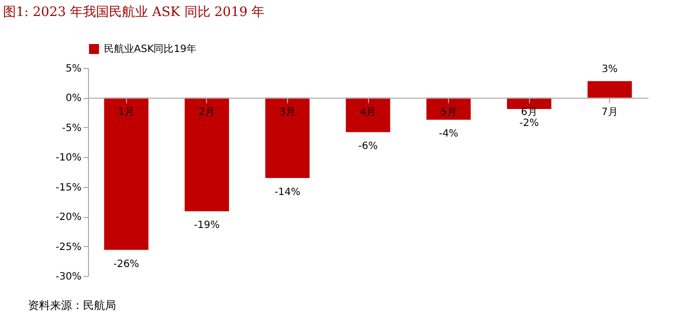 This screenshot has height=322, width=676. I want to click on data-label: -6%, so click(368, 146).